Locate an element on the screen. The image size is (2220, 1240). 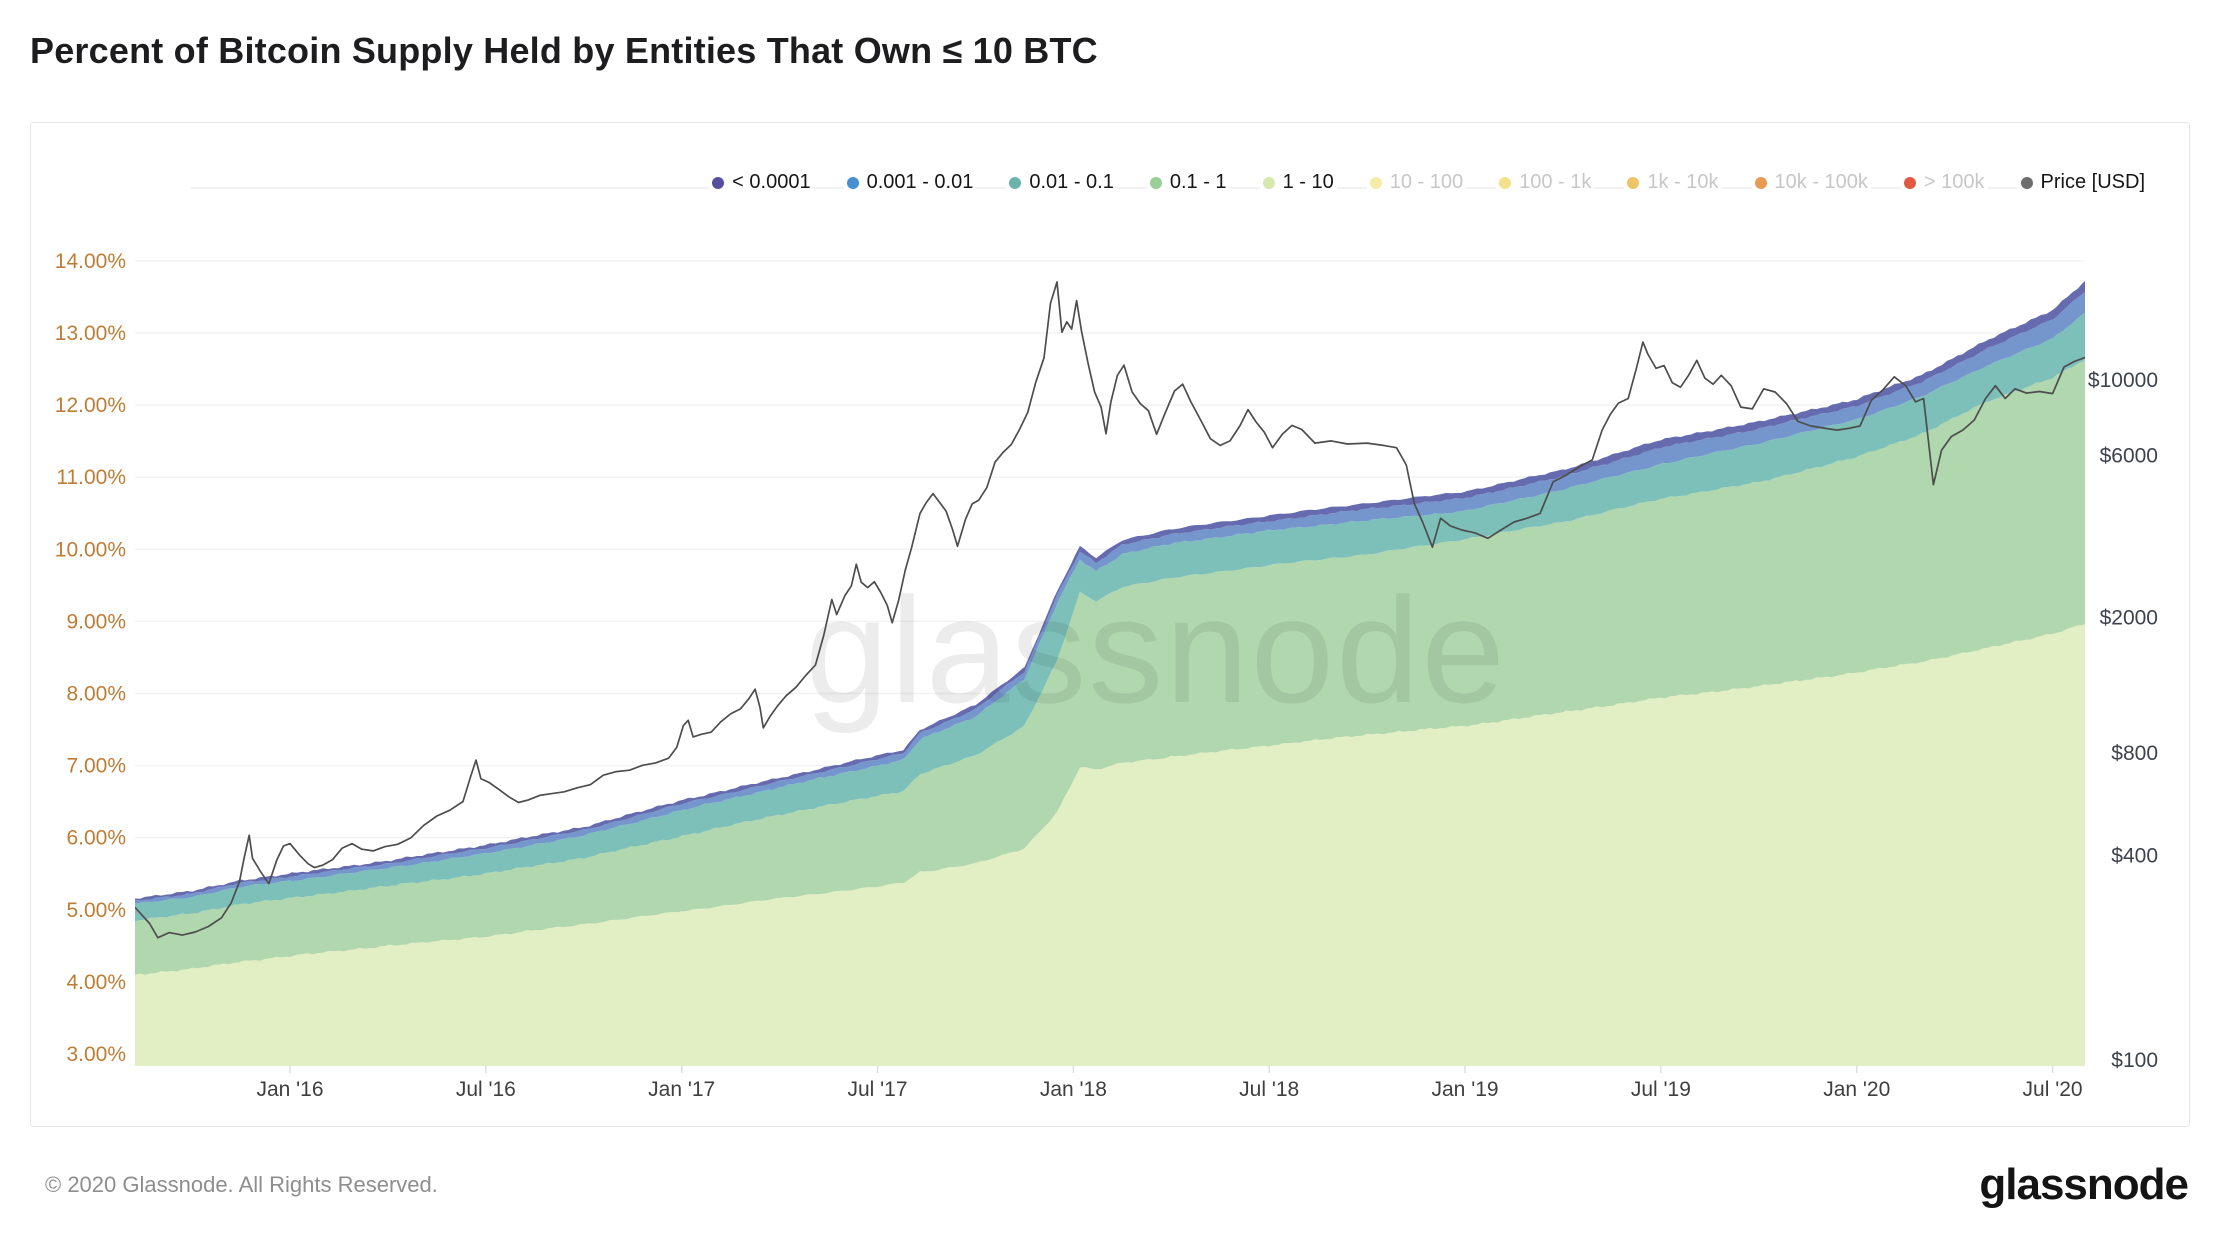
y-axis-right-label: $100 is located at coordinates (2134, 1060).